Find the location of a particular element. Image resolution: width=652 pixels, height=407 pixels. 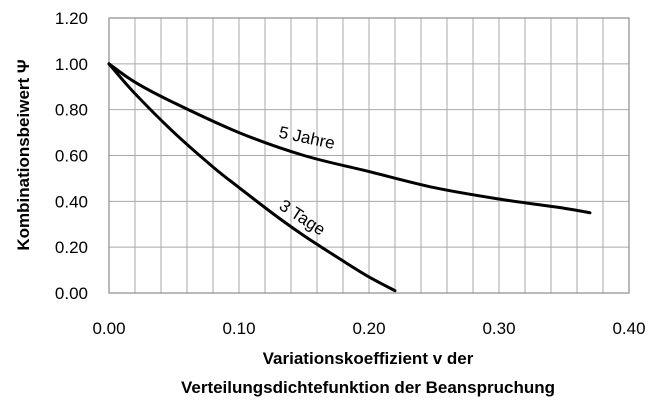

y-tick-label: 1.20 is located at coordinates (71, 18).